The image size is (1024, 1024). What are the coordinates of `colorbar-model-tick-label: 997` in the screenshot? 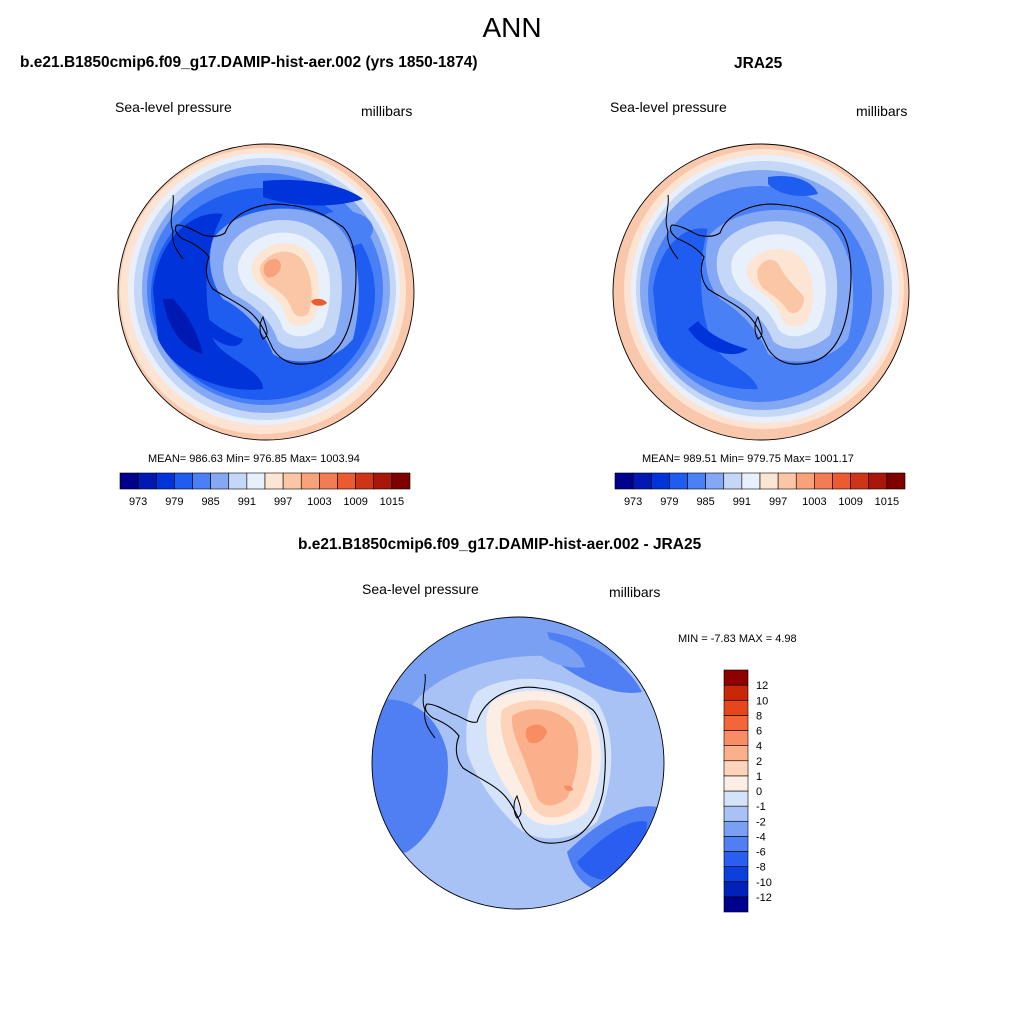 It's located at (283, 502).